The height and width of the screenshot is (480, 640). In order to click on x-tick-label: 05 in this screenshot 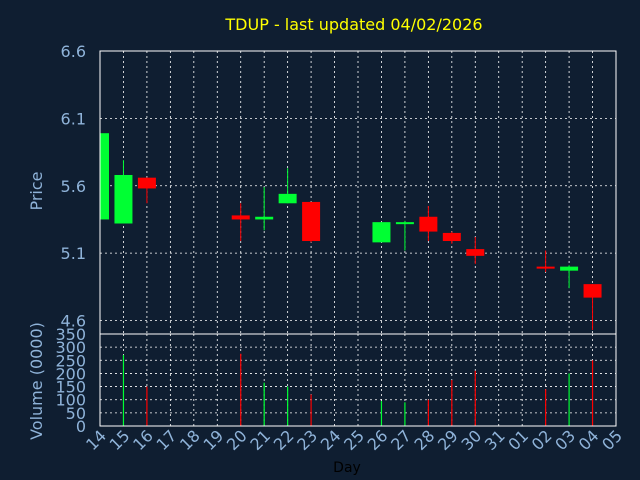, I will do `click(612, 440)`.